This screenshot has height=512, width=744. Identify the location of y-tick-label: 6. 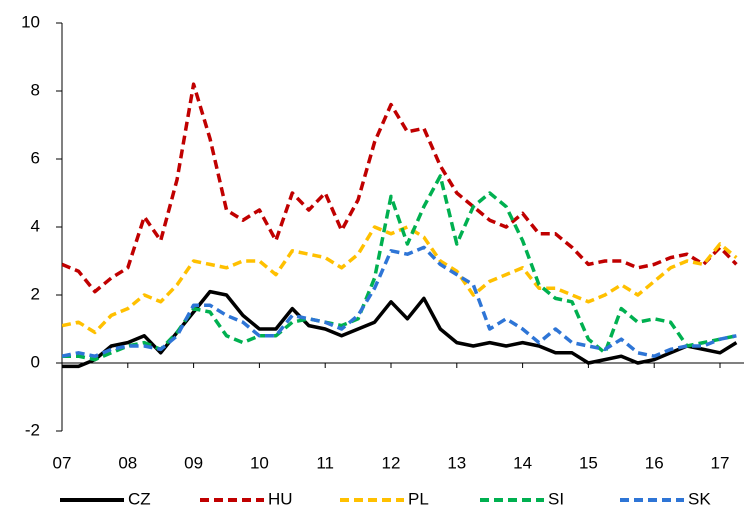
(35, 157).